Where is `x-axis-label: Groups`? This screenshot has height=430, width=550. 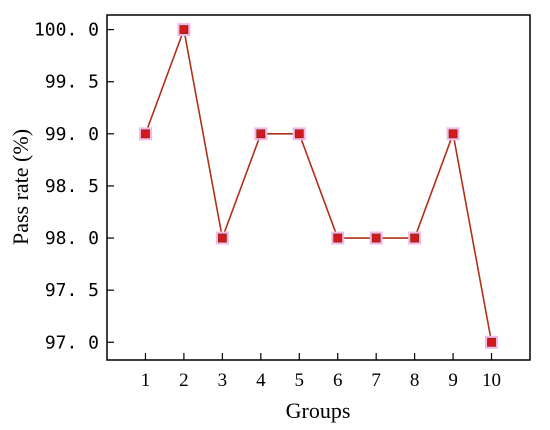 x-axis-label: Groups is located at coordinates (318, 410).